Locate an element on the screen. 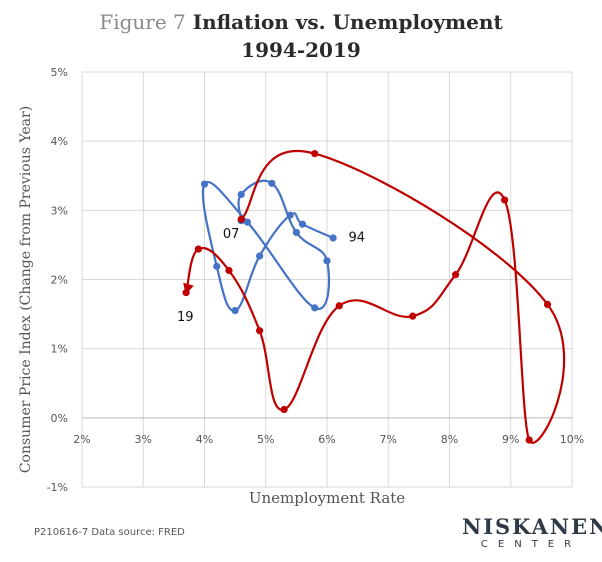 Image resolution: width=602 pixels, height=562 pixels. year-annotation: 07 is located at coordinates (231, 234).